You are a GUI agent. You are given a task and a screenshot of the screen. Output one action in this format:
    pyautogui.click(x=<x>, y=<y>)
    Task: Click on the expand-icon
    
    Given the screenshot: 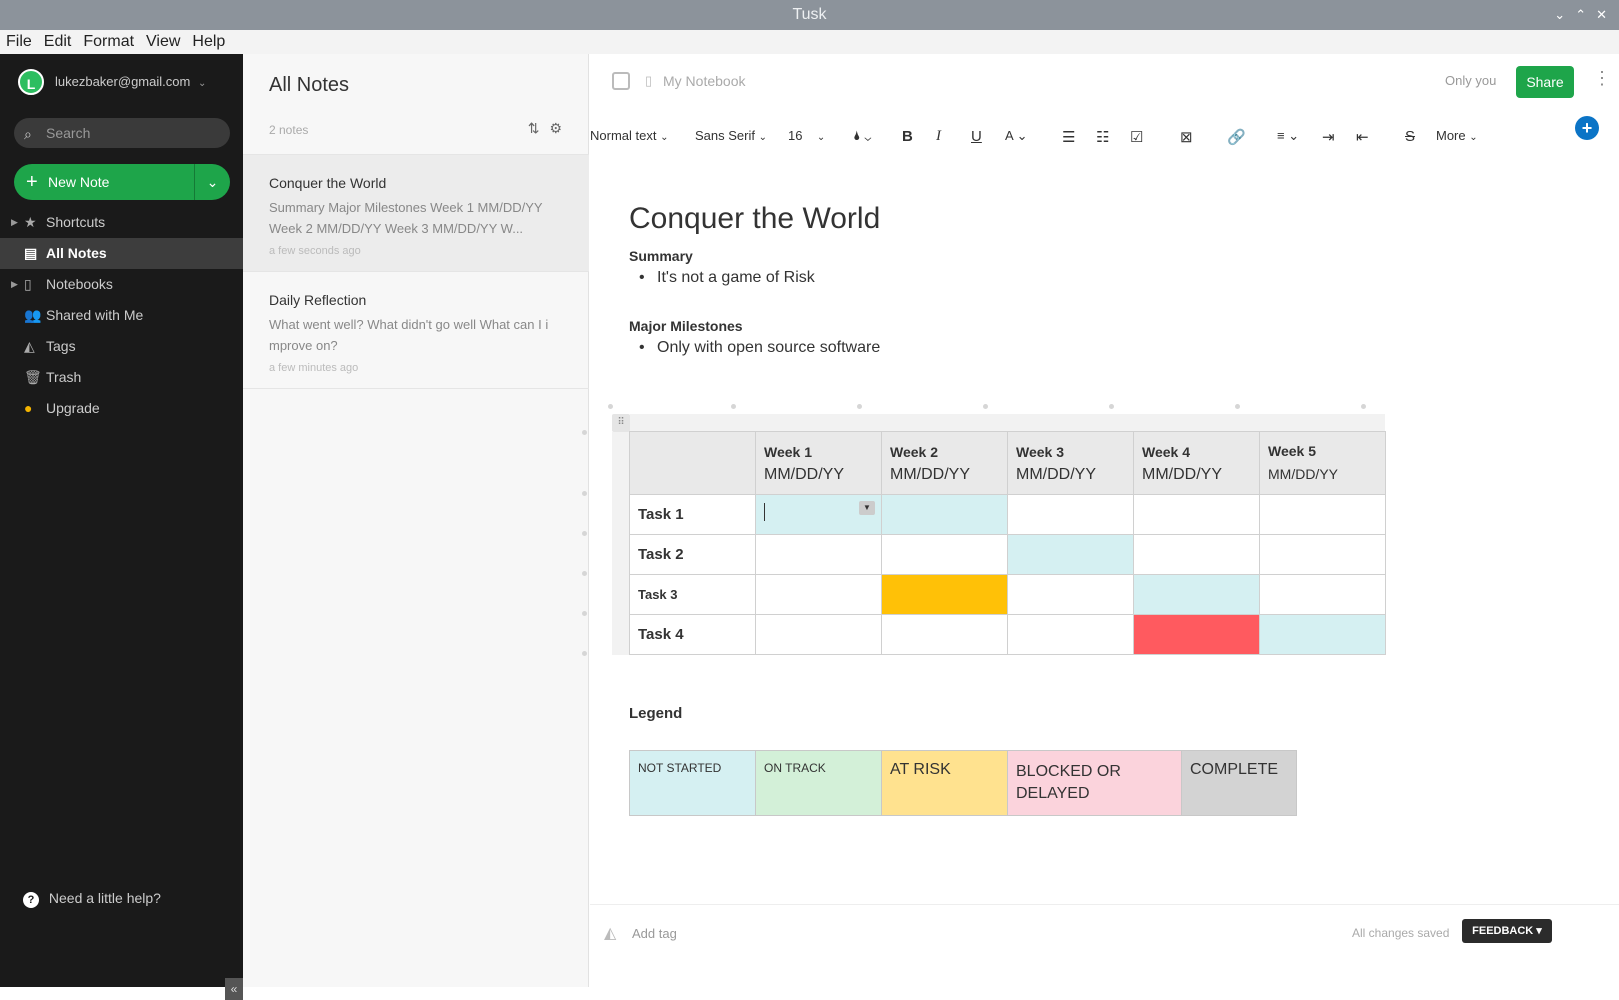 What is the action you would take?
    pyautogui.click(x=621, y=81)
    